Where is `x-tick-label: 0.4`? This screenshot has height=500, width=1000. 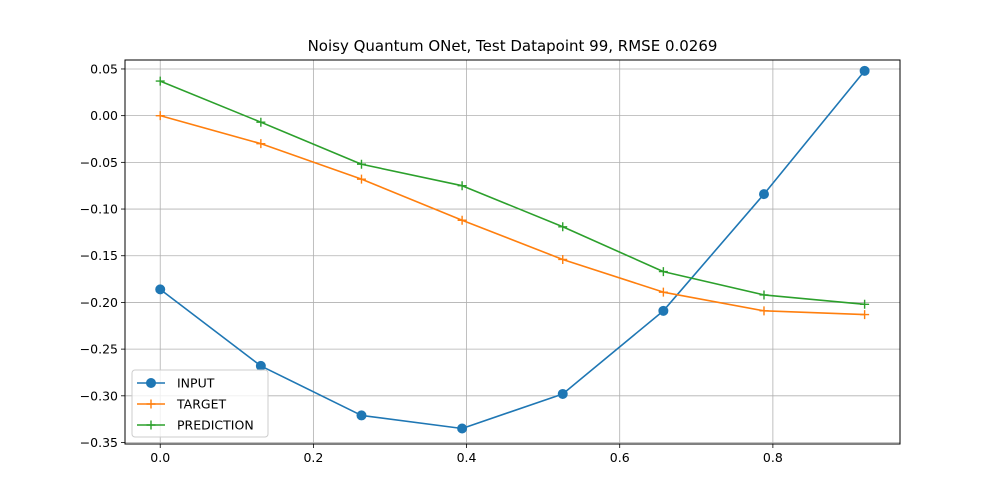 x-tick-label: 0.4 is located at coordinates (467, 457).